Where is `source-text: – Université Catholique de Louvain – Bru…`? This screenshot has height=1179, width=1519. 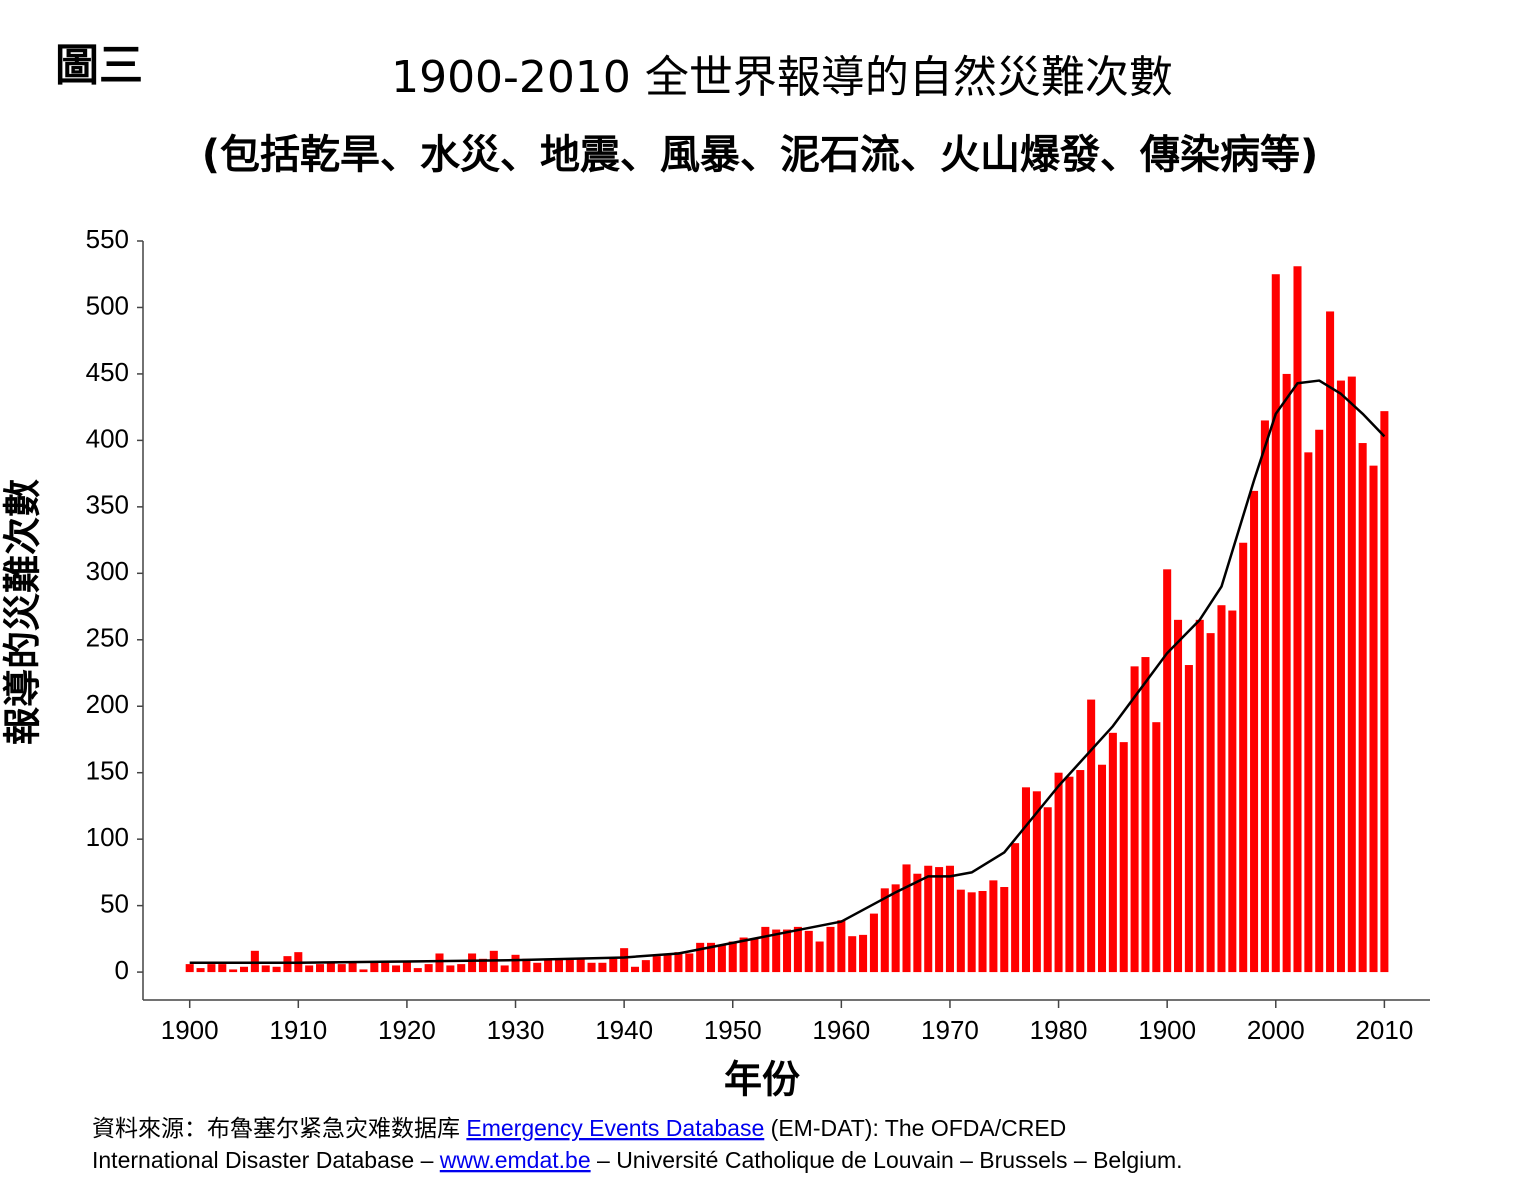
source-text: – Université Catholique de Louvain – Bru… is located at coordinates (887, 1160).